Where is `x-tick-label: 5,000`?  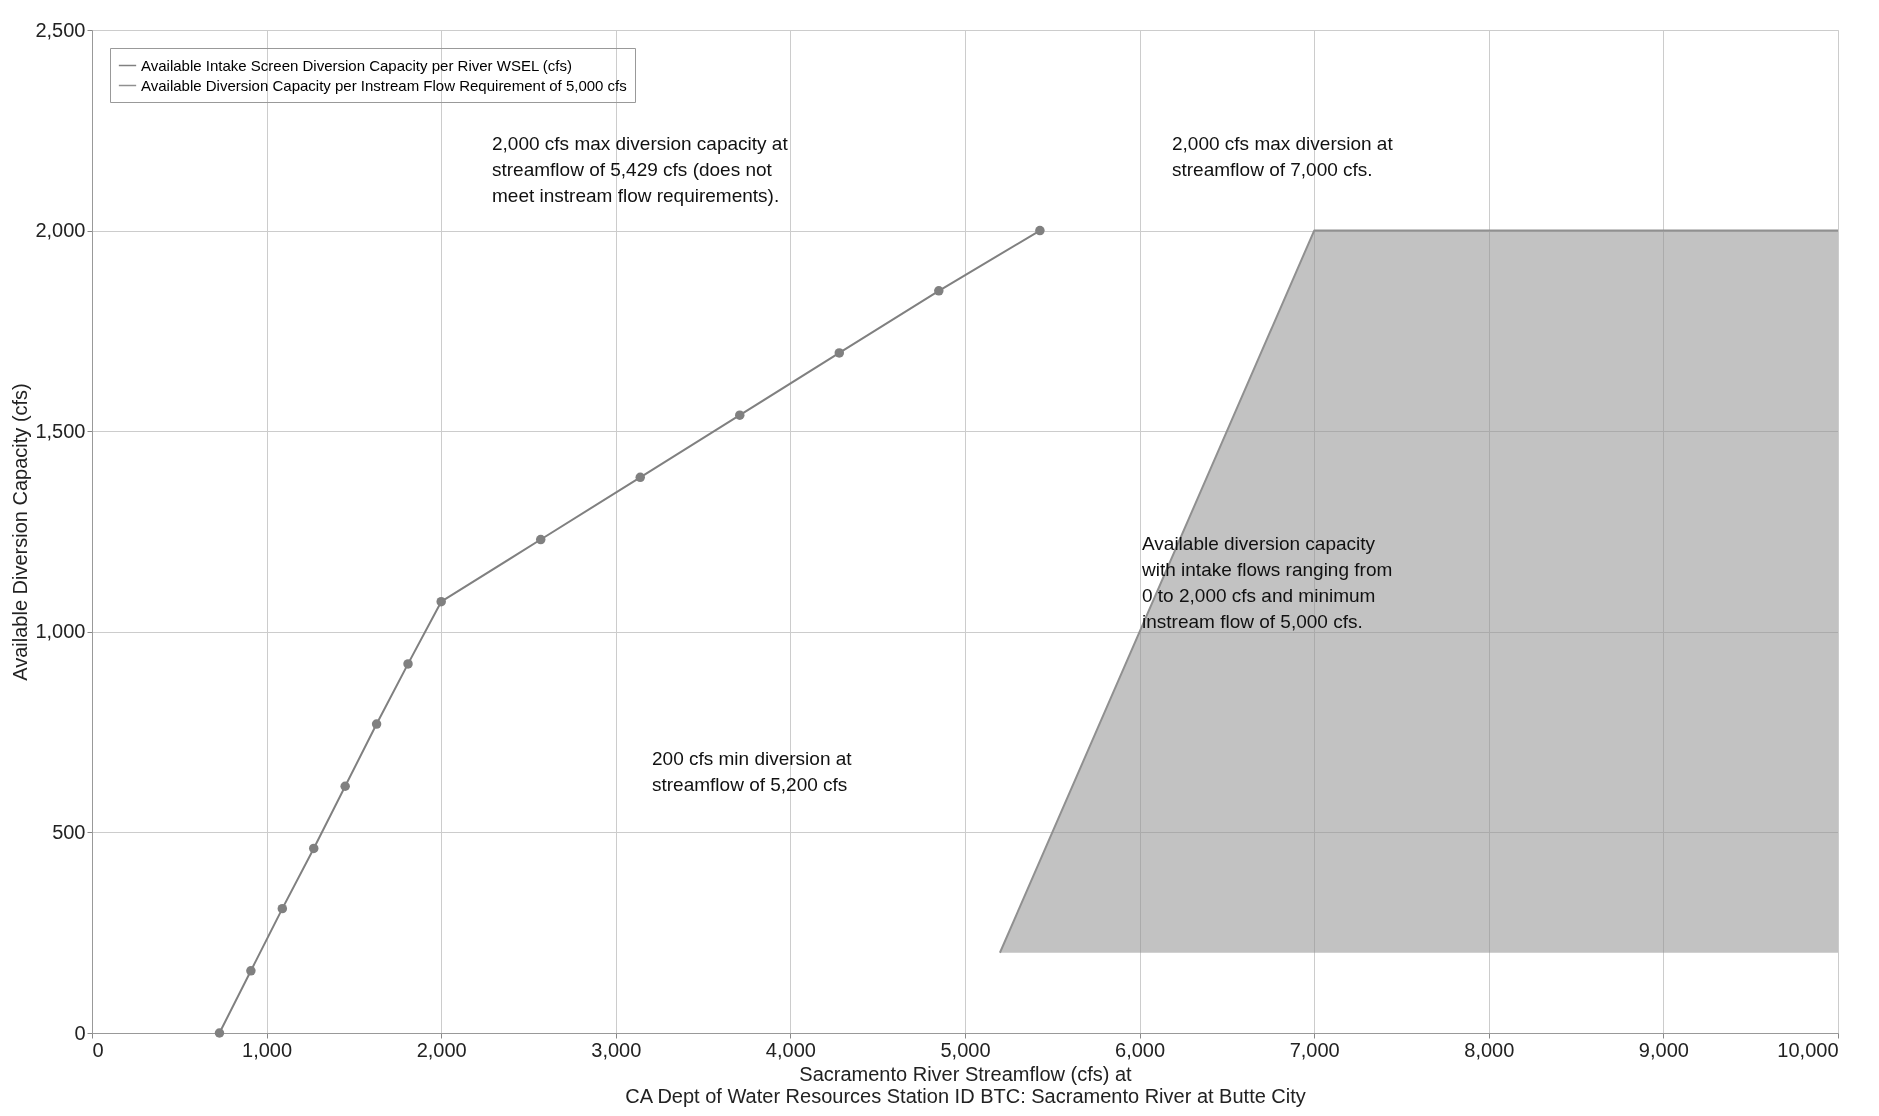 x-tick-label: 5,000 is located at coordinates (965, 1049).